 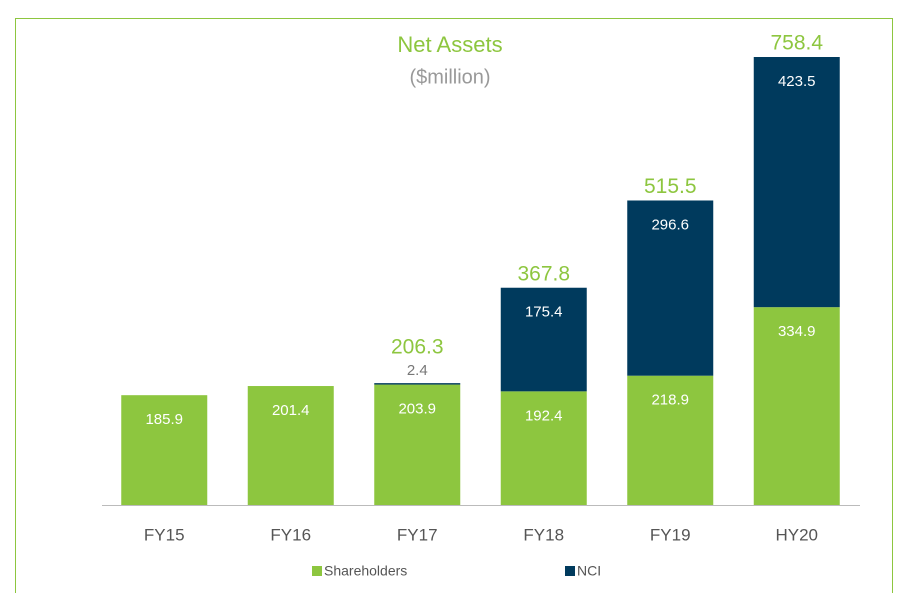 I want to click on value-label: 2.4, so click(x=417, y=370).